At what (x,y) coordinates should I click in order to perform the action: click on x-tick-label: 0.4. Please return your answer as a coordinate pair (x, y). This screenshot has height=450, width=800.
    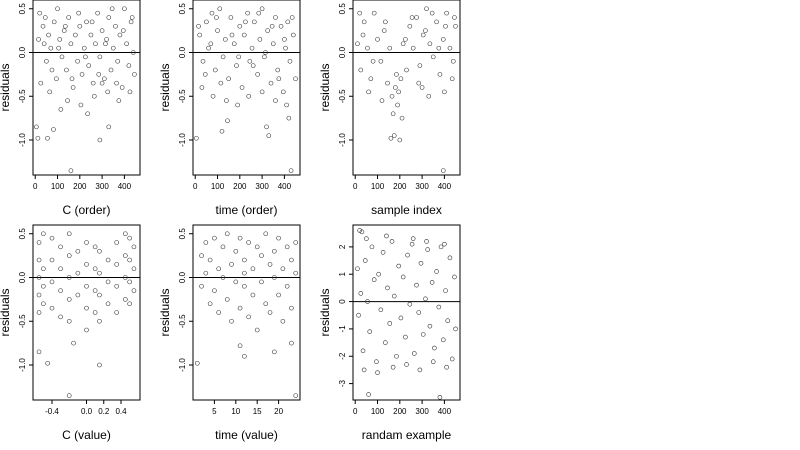
    Looking at the image, I should click on (121, 411).